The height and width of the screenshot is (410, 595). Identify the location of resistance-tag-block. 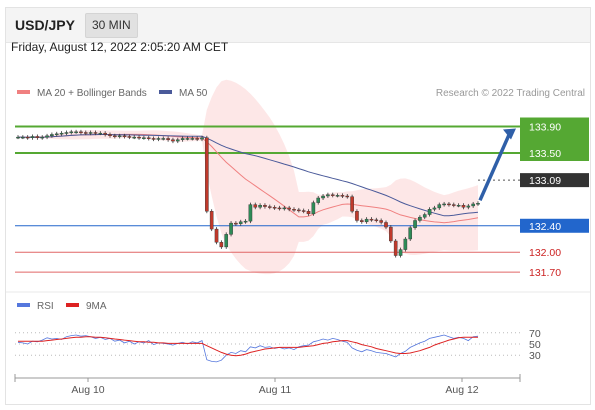
(554, 139).